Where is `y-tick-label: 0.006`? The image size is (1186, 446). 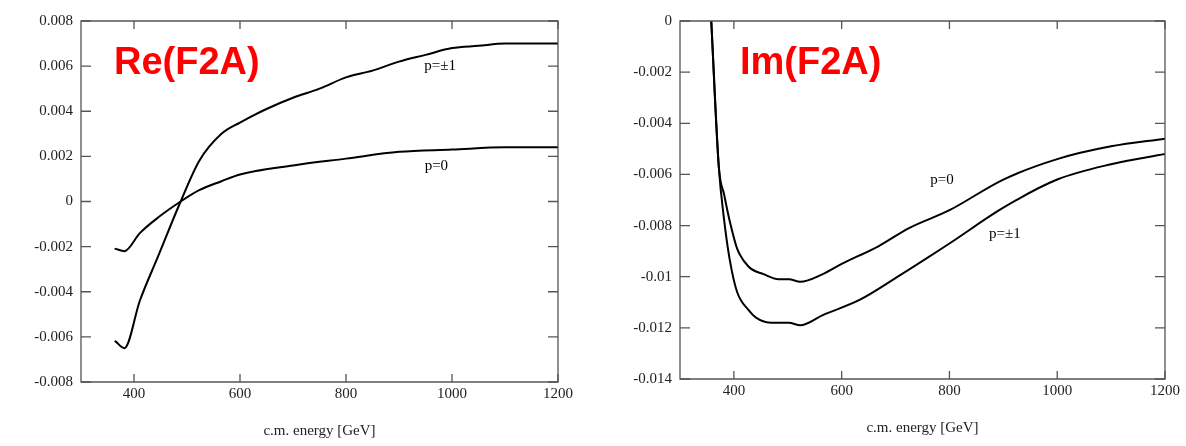
y-tick-label: 0.006 is located at coordinates (56, 65).